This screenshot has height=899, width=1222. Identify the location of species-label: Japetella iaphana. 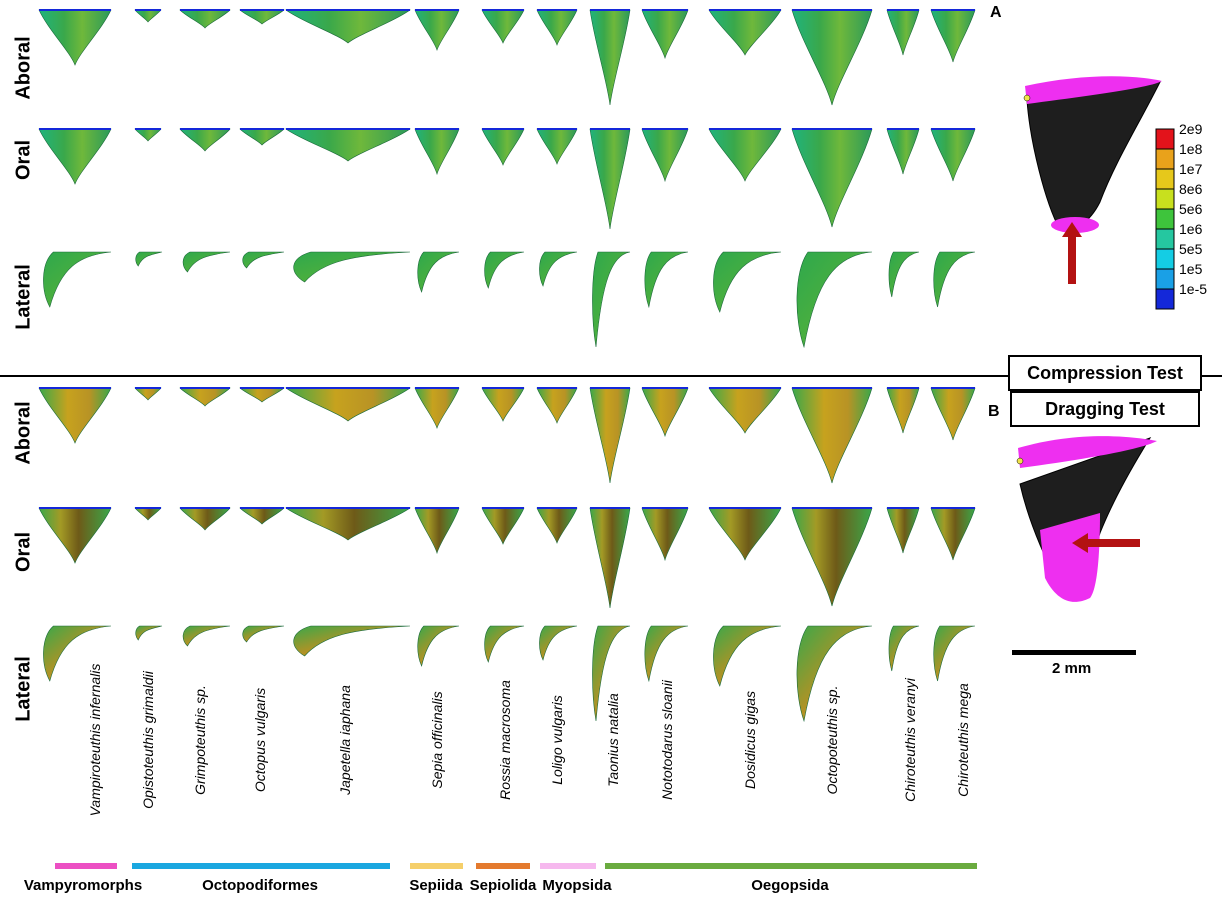
(345, 740).